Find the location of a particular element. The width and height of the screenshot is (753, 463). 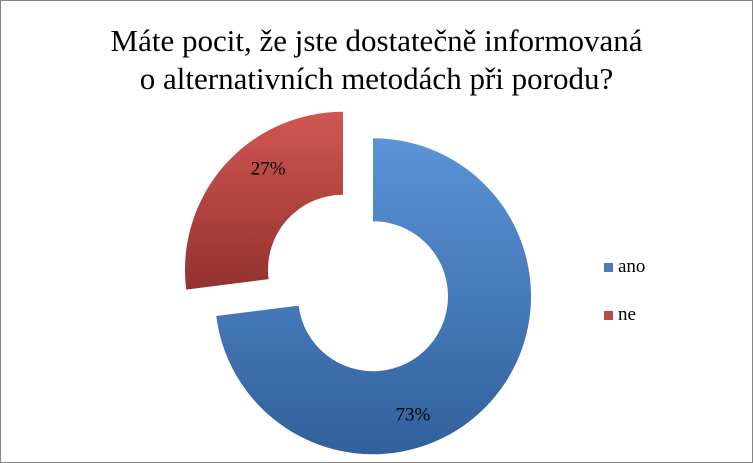

legend-item-ne: ne is located at coordinates (624, 315).